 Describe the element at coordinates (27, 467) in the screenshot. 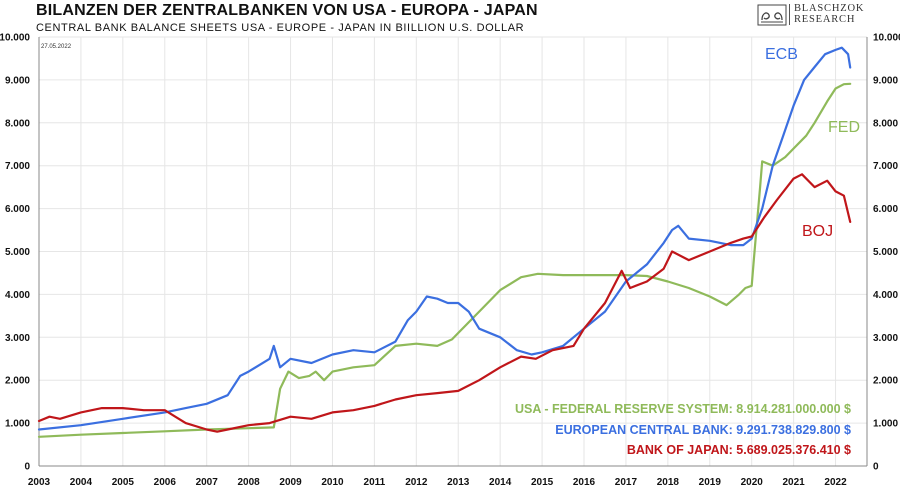

I see `y-tick-label-left: 0` at that location.